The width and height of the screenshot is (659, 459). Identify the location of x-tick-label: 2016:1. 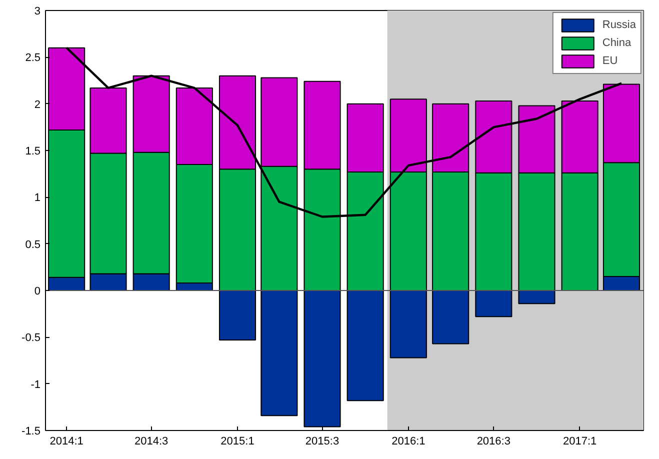
(409, 442).